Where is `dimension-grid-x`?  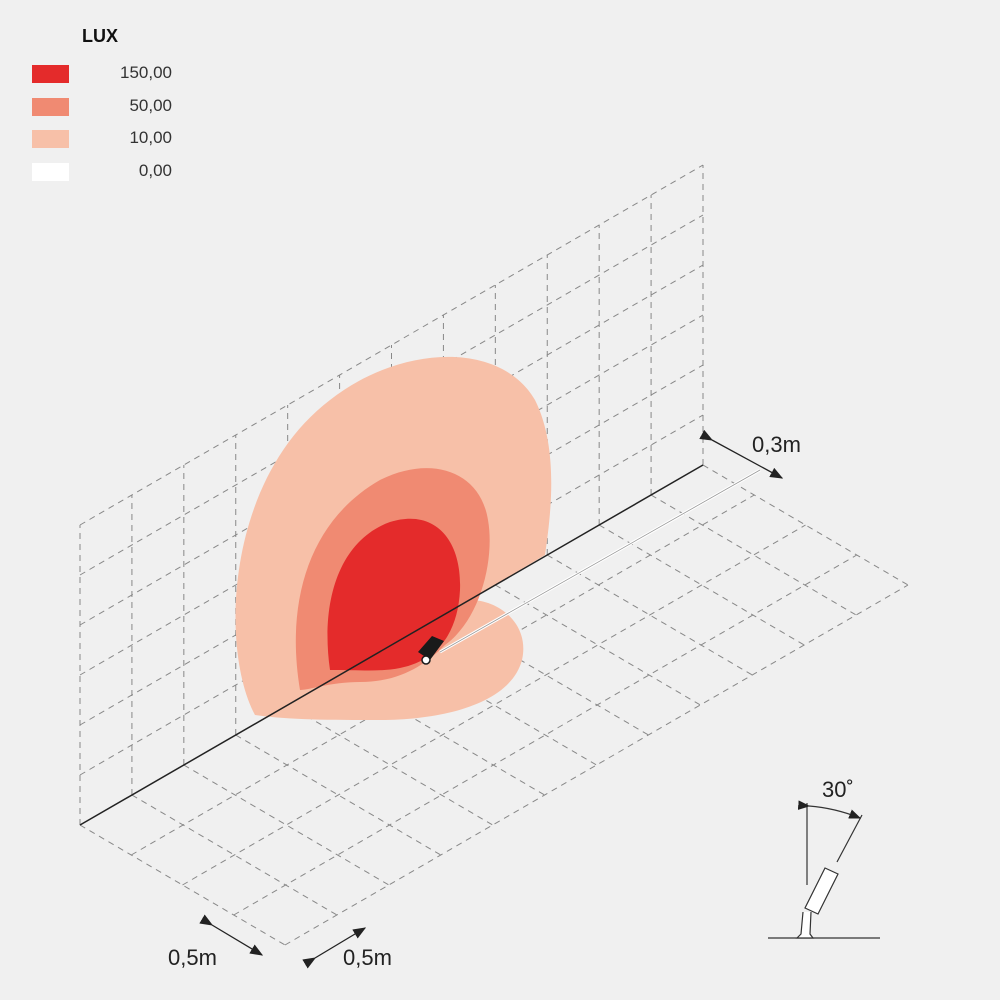
dimension-grid-x is located at coordinates (283, 941).